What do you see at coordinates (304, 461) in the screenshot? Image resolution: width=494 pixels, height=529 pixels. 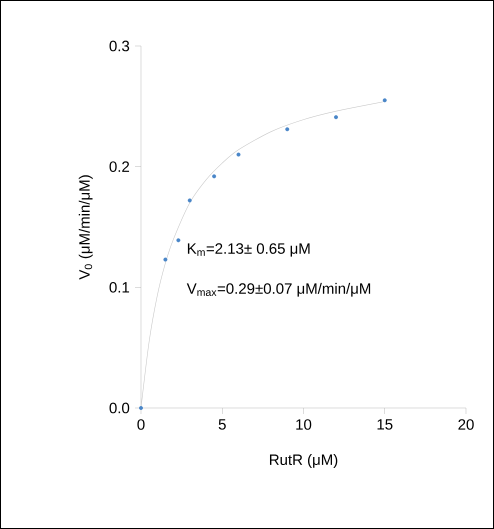 I see `x-axis-title: RutR (μM)` at bounding box center [304, 461].